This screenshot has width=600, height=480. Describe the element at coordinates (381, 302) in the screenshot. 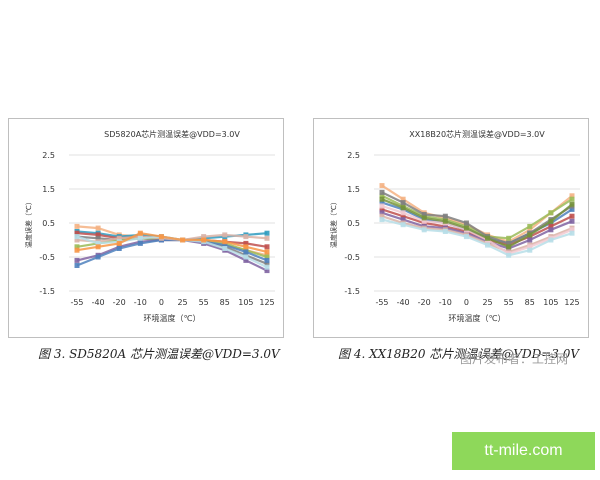

I see `x-tick-label: -55` at that location.